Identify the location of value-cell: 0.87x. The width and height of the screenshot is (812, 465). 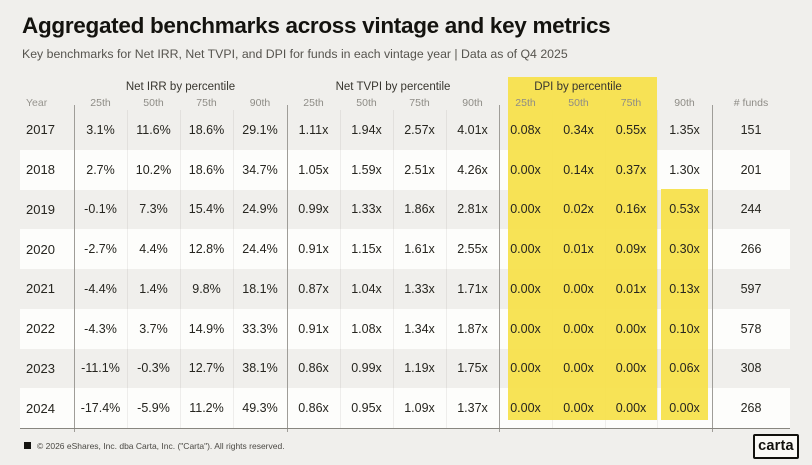
(313, 288).